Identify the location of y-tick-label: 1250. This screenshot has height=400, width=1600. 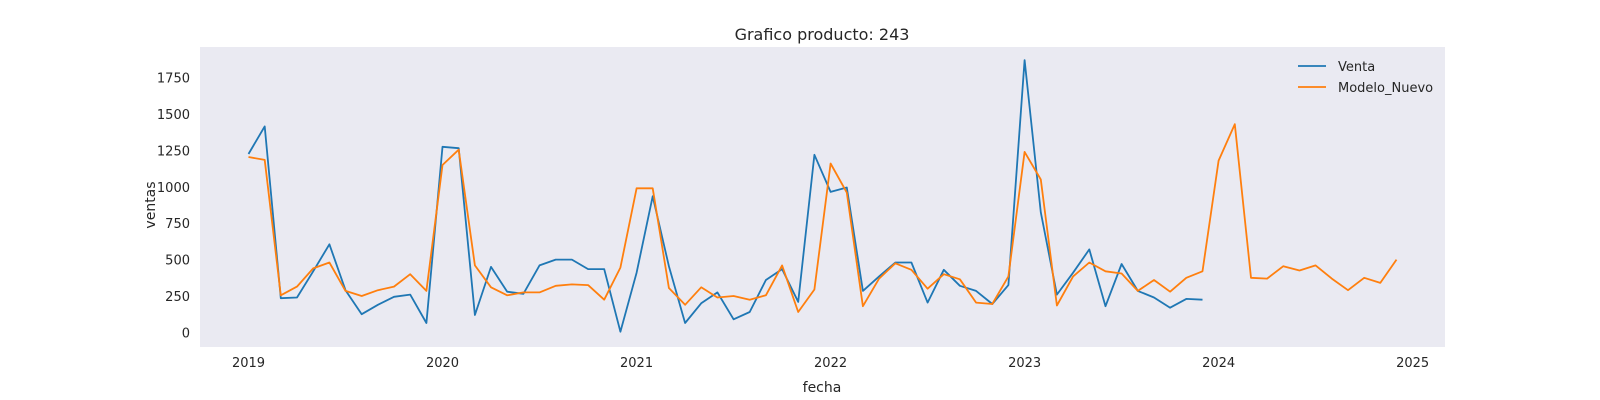
(173, 151).